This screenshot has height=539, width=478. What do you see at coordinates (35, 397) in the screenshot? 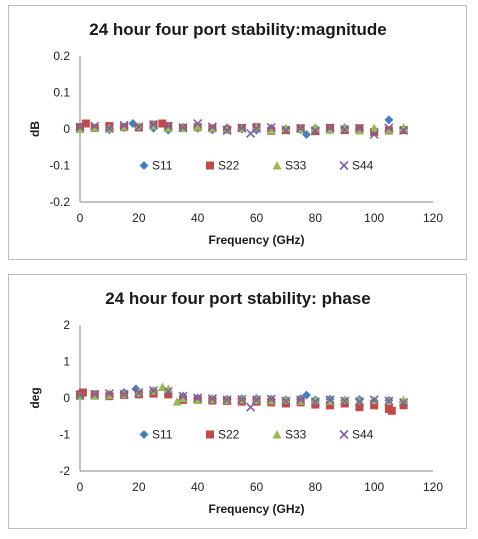
I see `y-axis-label: deg` at bounding box center [35, 397].